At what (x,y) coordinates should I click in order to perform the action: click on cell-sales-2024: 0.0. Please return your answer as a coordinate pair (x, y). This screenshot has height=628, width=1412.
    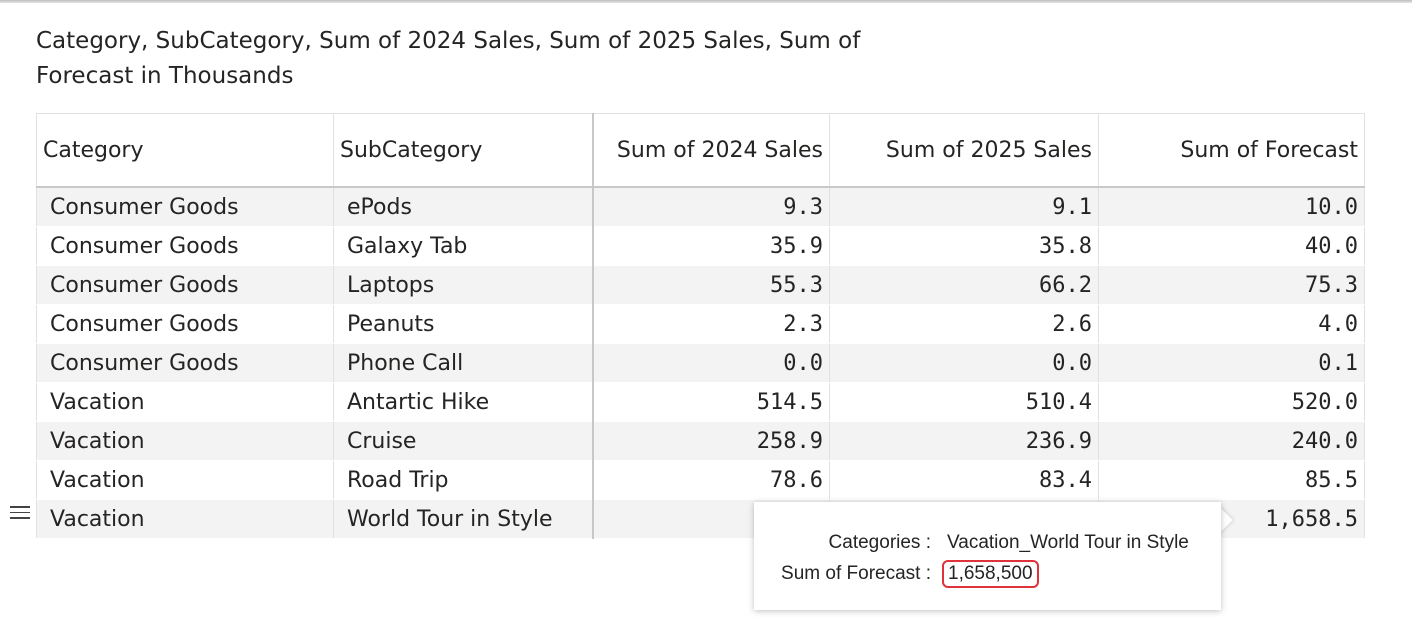
    Looking at the image, I should click on (711, 363).